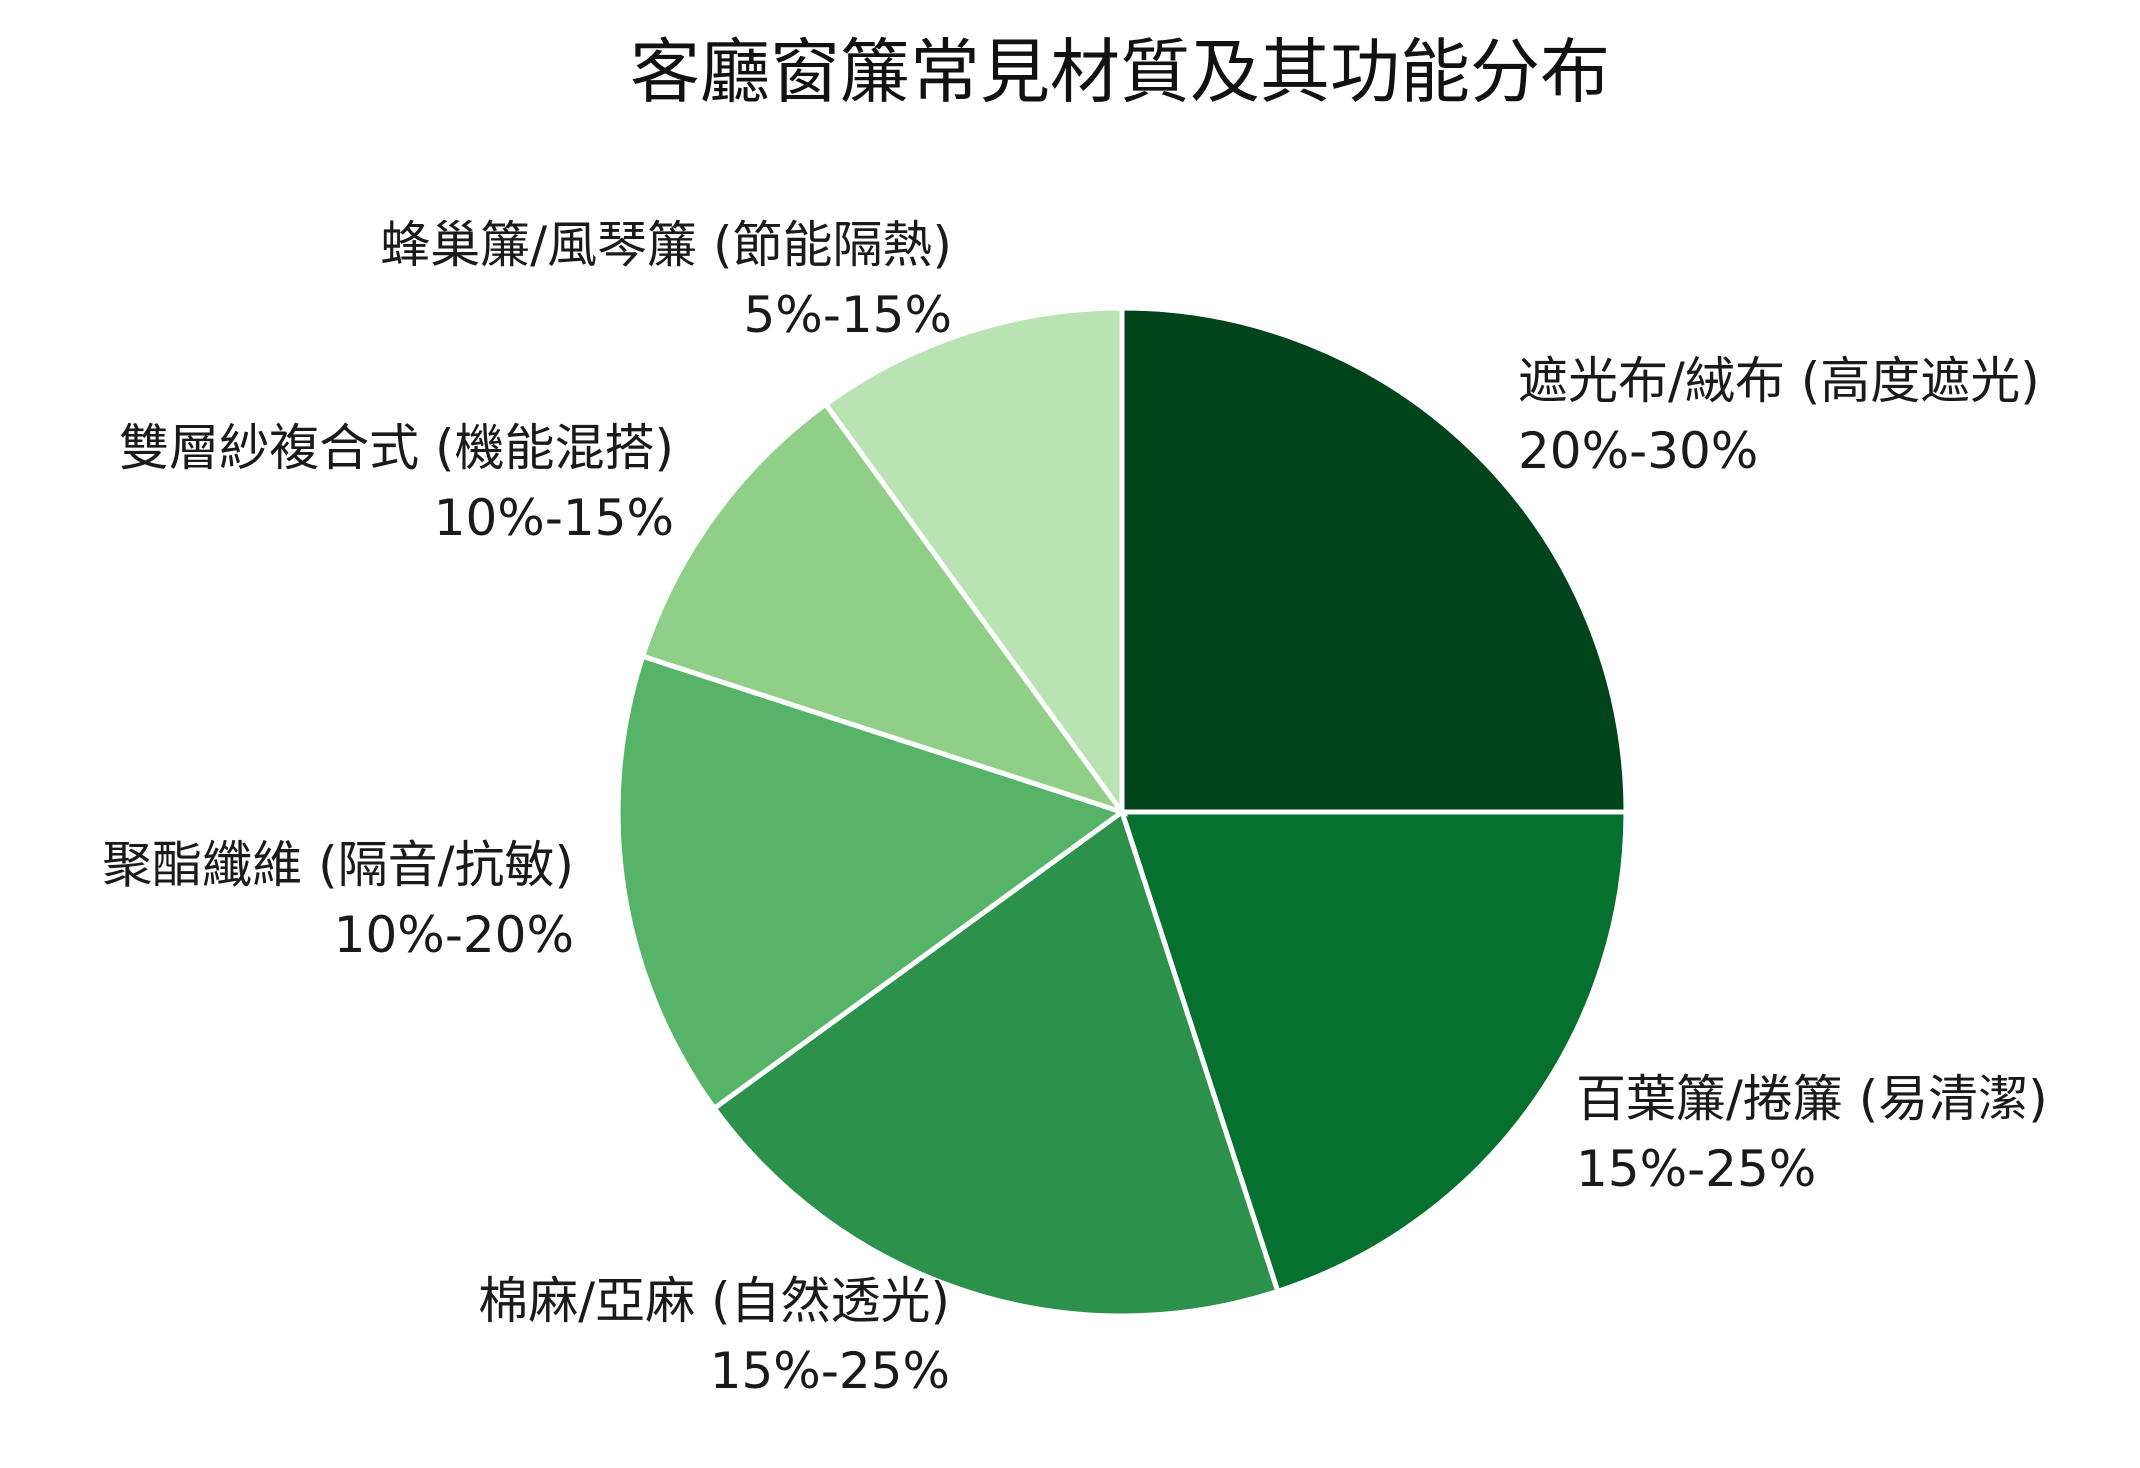  Describe the element at coordinates (554, 518) in the screenshot. I see `slice-range-5: 10%-15%` at that location.